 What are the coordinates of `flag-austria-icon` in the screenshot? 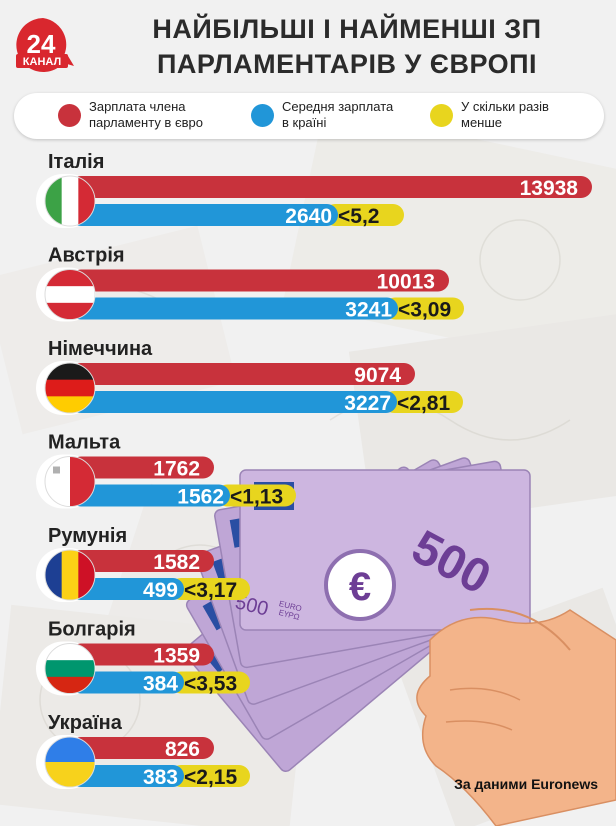 It's located at (70, 294).